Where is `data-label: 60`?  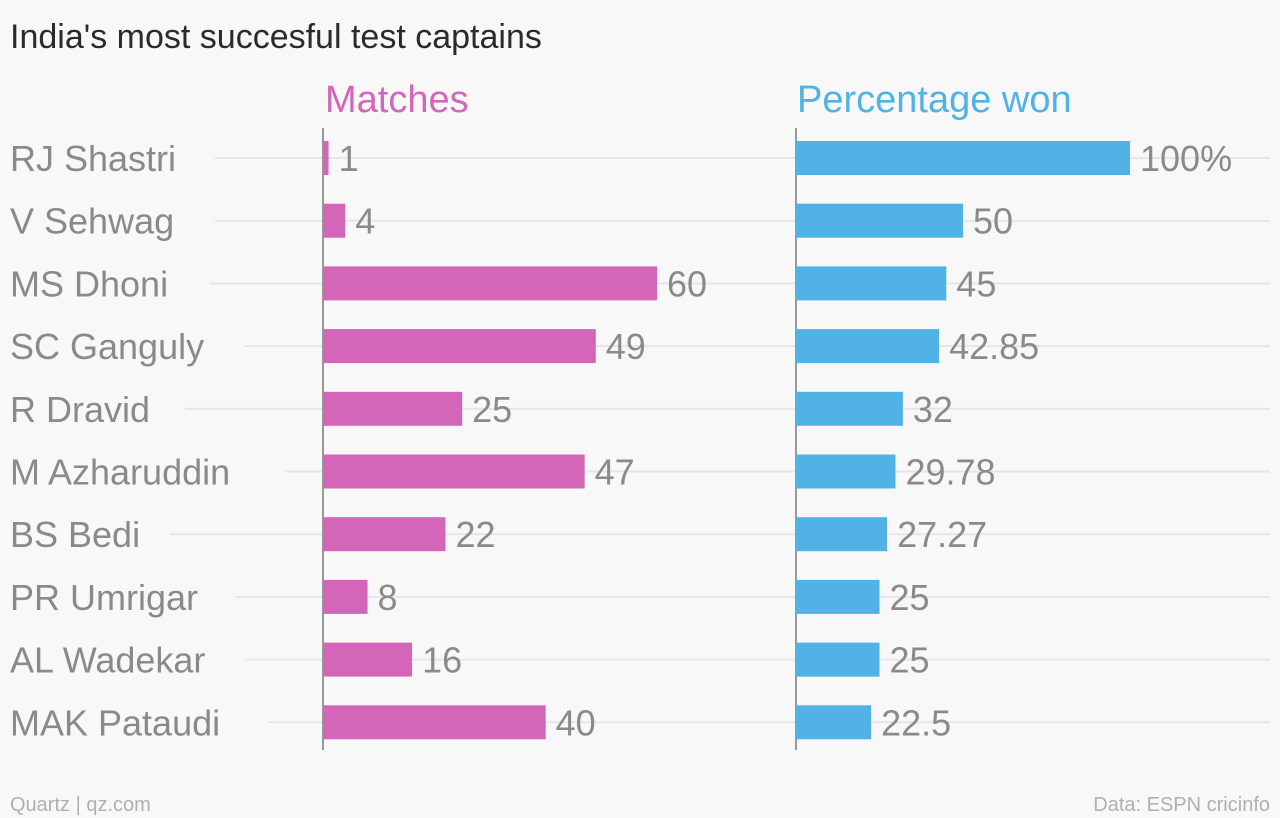 data-label: 60 is located at coordinates (687, 283).